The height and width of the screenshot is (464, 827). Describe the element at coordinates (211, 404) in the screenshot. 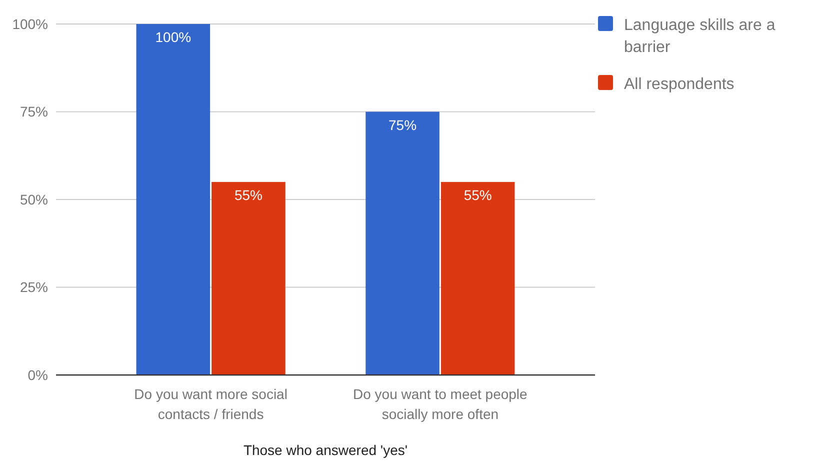

I see `x-tick-label: Do you want more social contacts / friends` at that location.